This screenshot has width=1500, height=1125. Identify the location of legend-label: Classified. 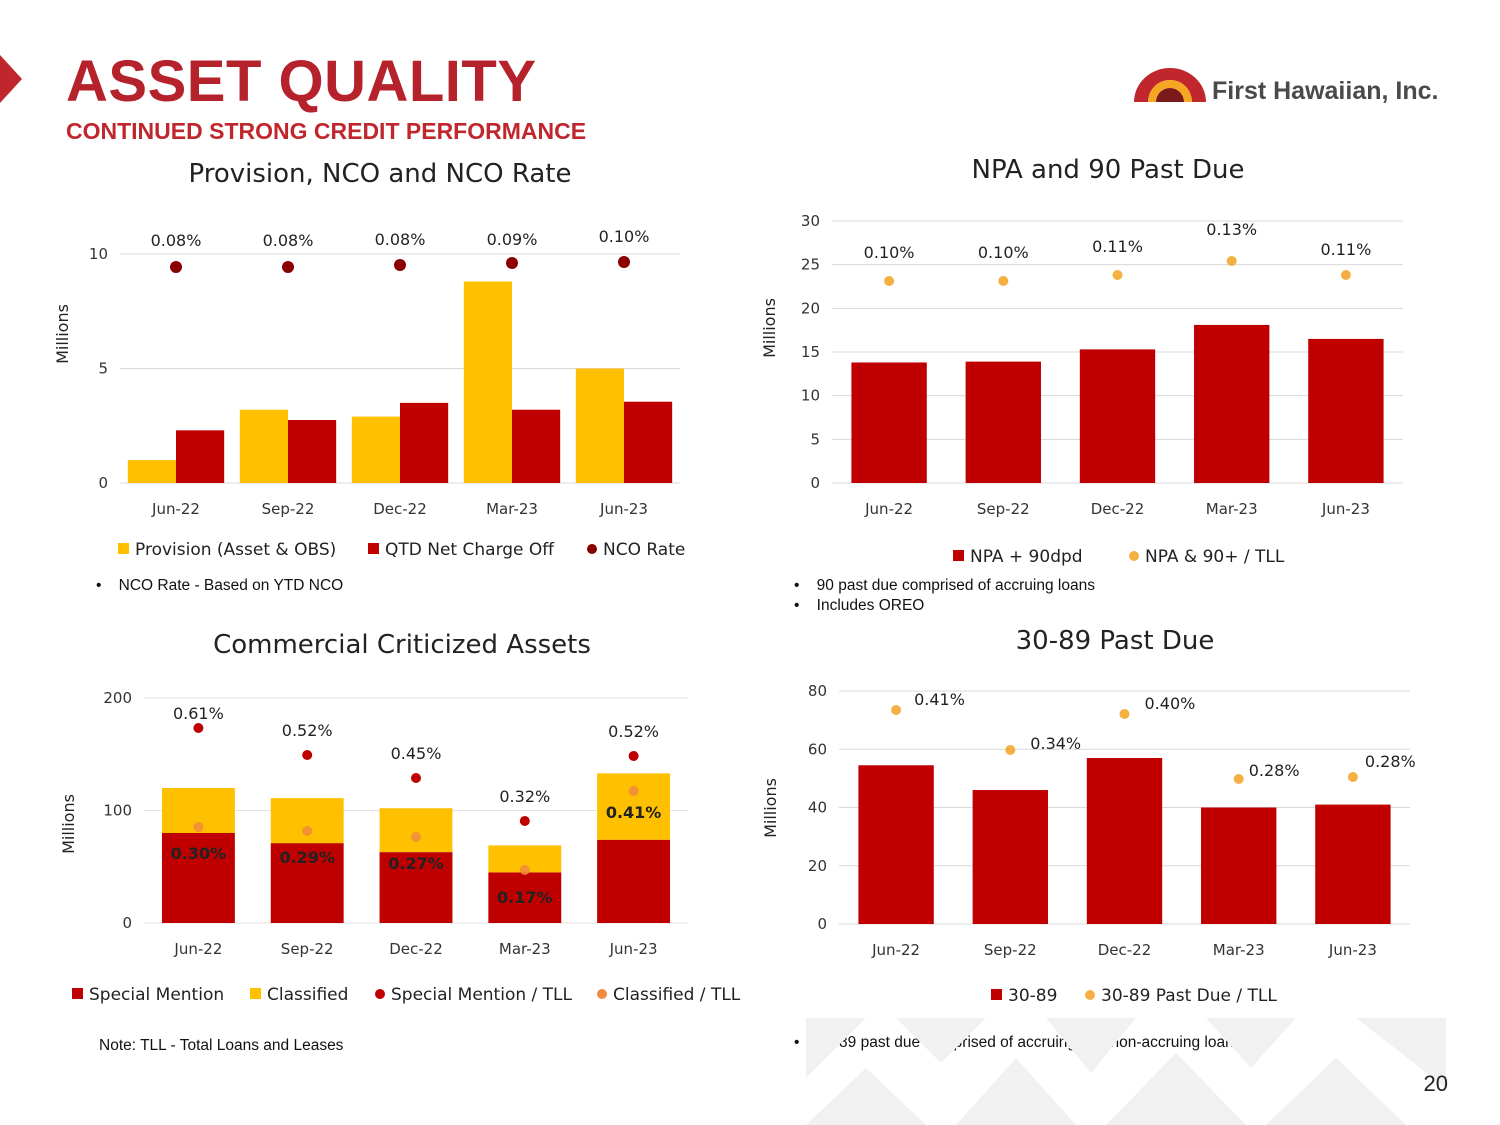
(307, 995).